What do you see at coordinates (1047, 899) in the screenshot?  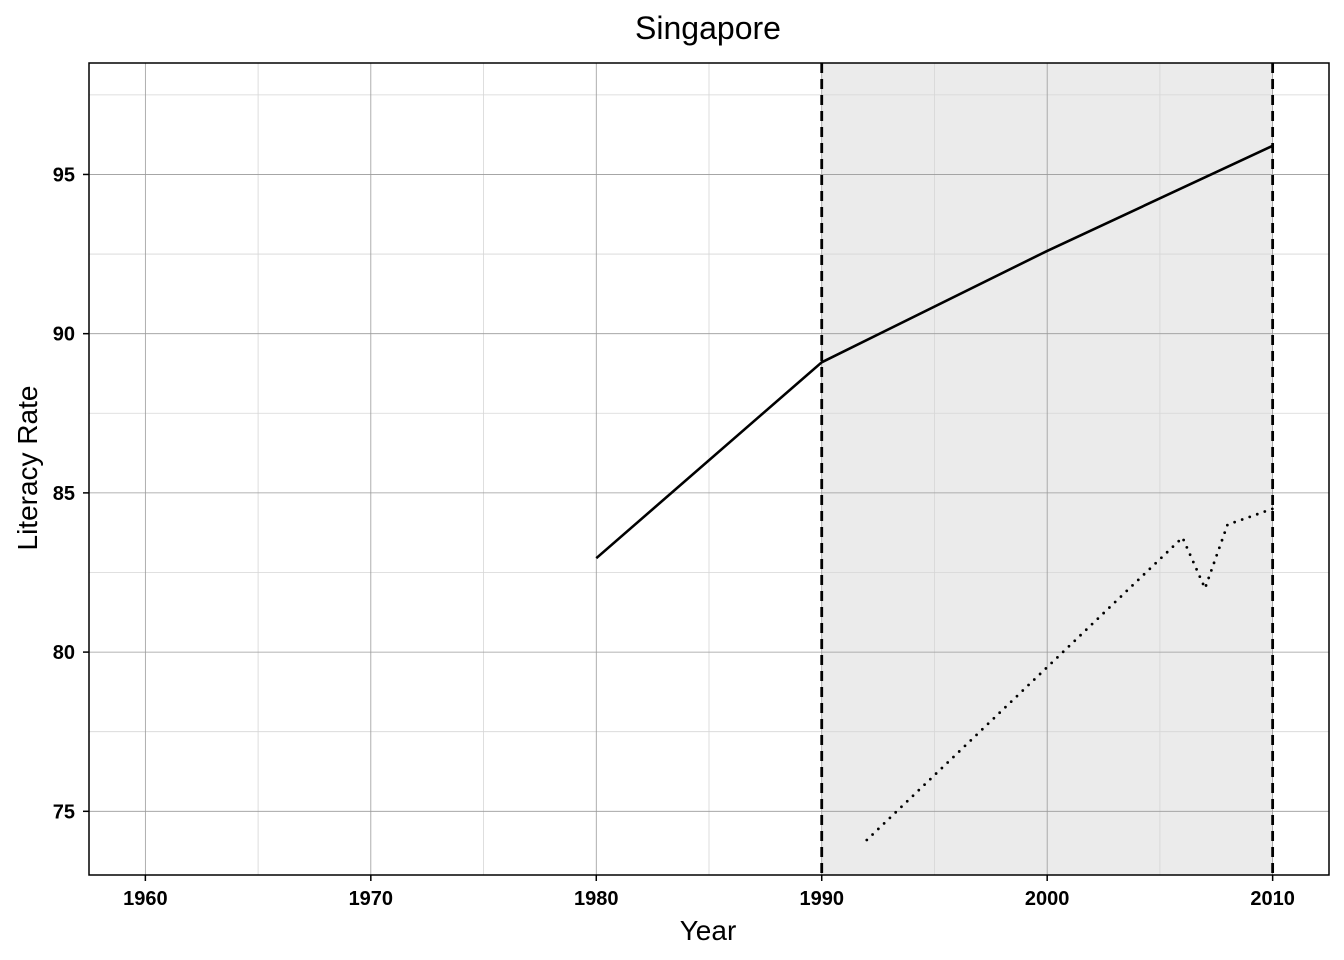 I see `x-tick-label: 2000` at bounding box center [1047, 899].